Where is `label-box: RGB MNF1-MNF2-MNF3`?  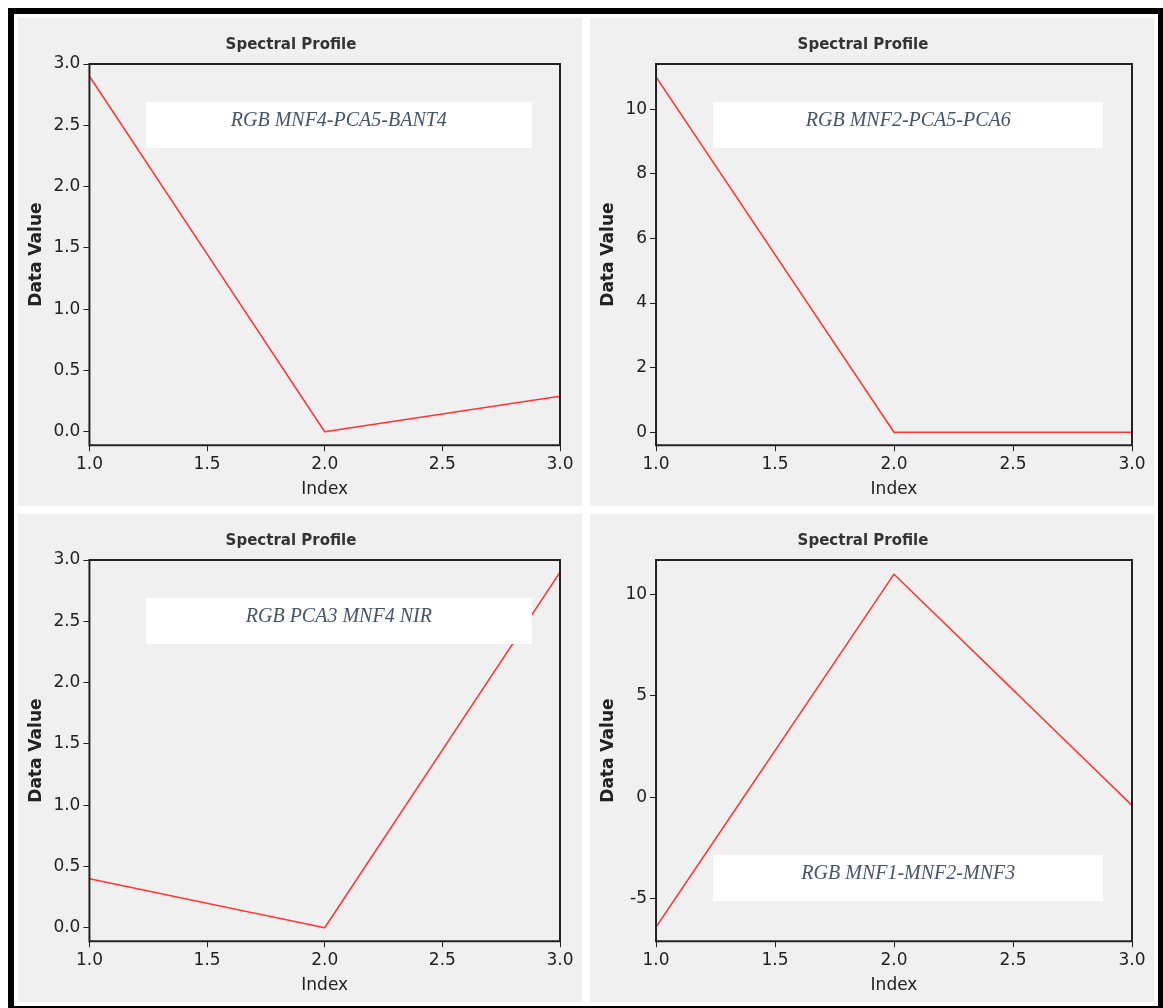 label-box: RGB MNF1-MNF2-MNF3 is located at coordinates (908, 878).